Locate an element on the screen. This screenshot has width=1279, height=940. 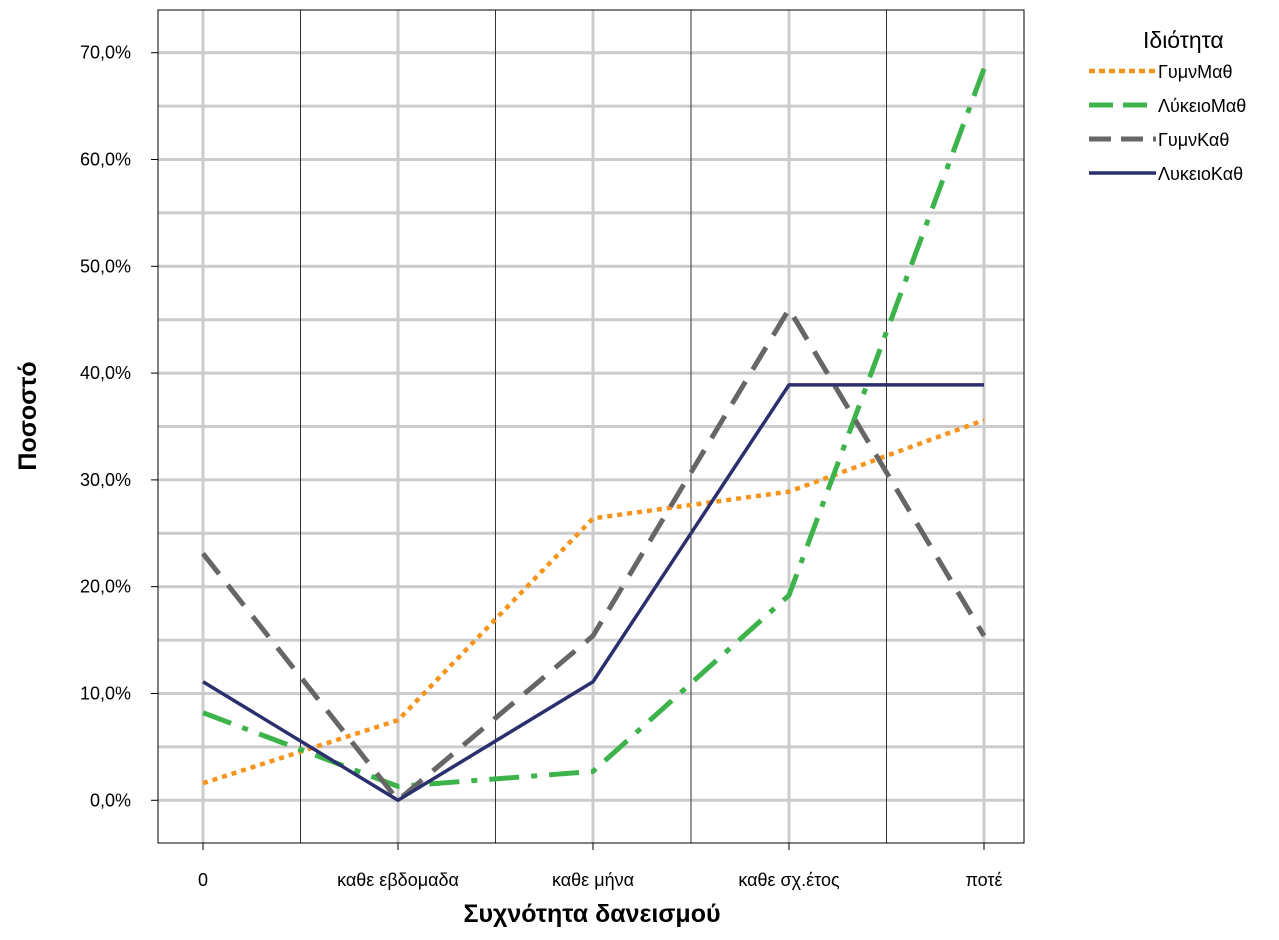
x-axis-title: Συχνότητα δανεισμού is located at coordinates (591, 914).